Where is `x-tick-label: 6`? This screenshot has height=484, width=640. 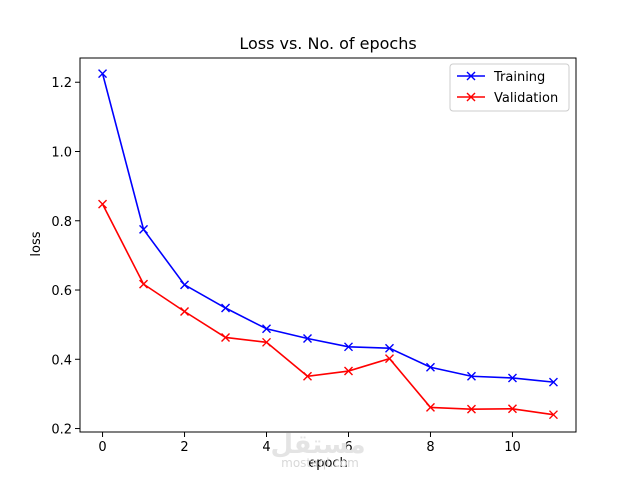
x-tick-label: 6 is located at coordinates (348, 447).